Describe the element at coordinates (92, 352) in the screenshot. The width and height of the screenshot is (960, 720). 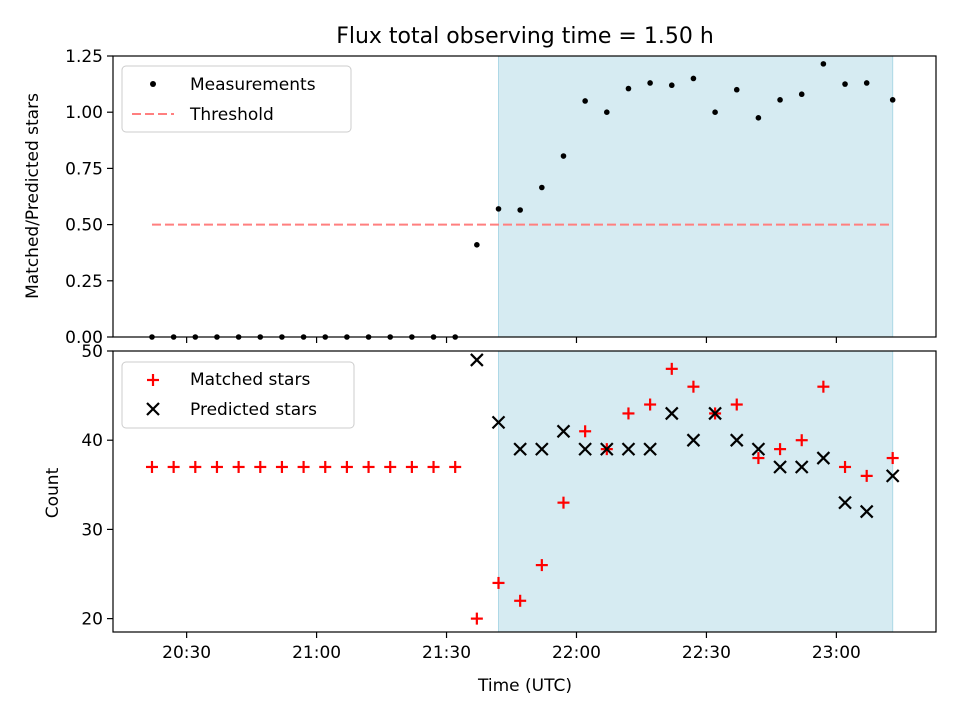
I see `bottom-ytick-label: 50` at that location.